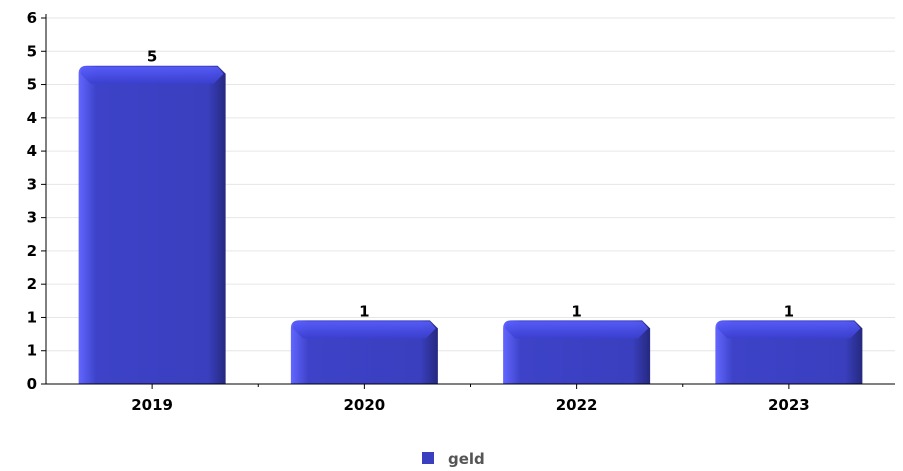  I want to click on bar-2019, so click(152, 224).